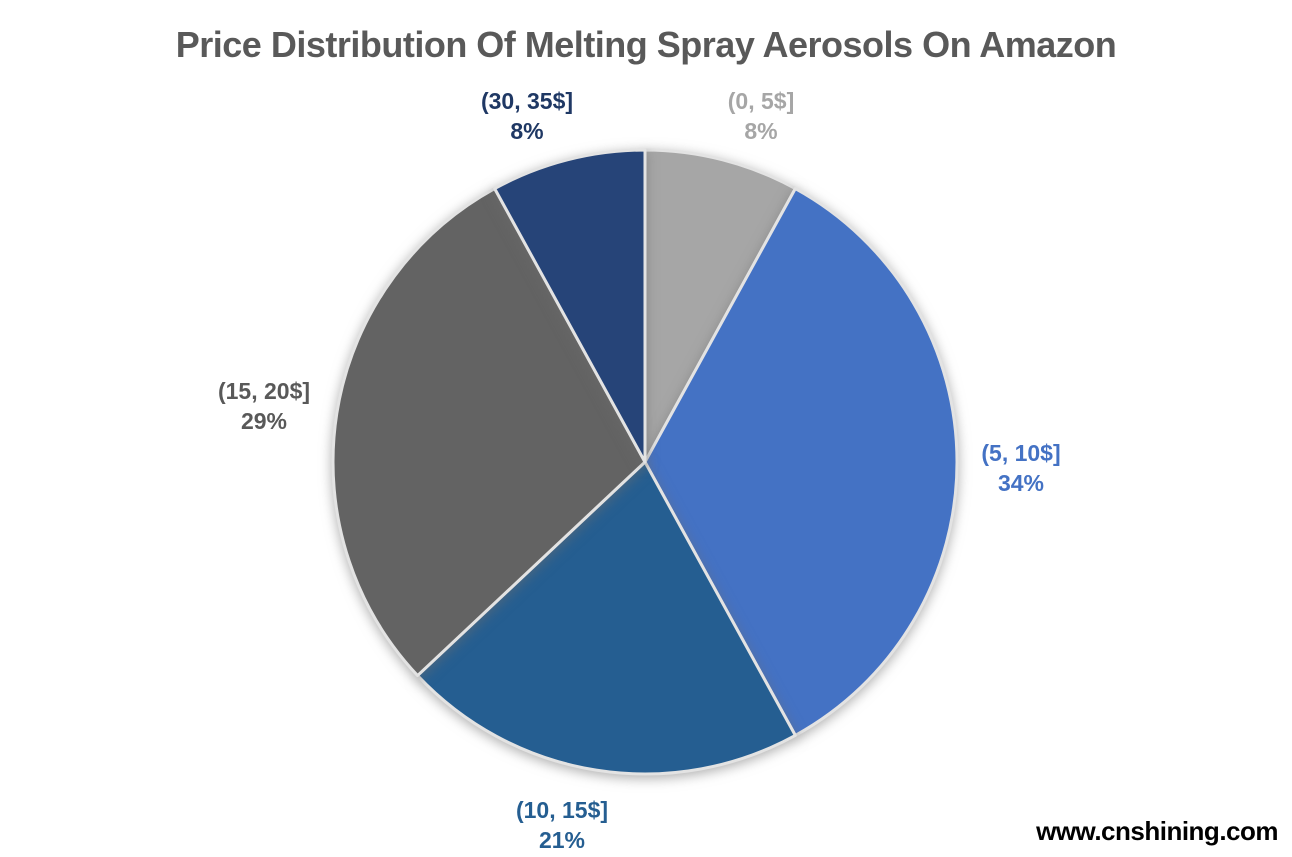  Describe the element at coordinates (1021, 483) in the screenshot. I see `data-label-percent: 34%` at that location.